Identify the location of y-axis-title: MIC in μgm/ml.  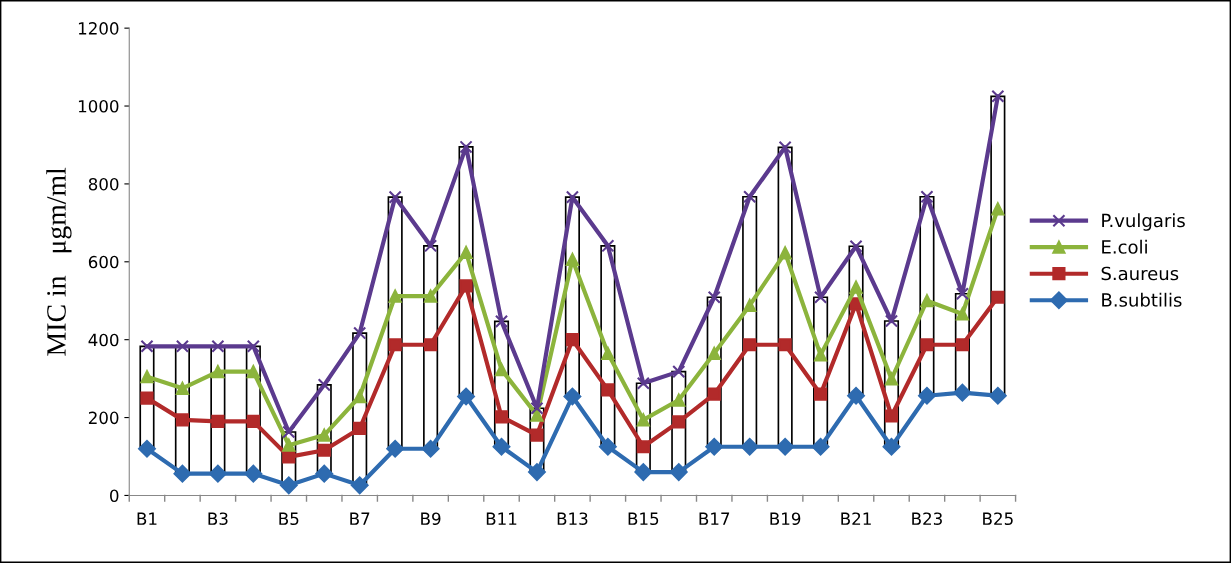
(59, 261).